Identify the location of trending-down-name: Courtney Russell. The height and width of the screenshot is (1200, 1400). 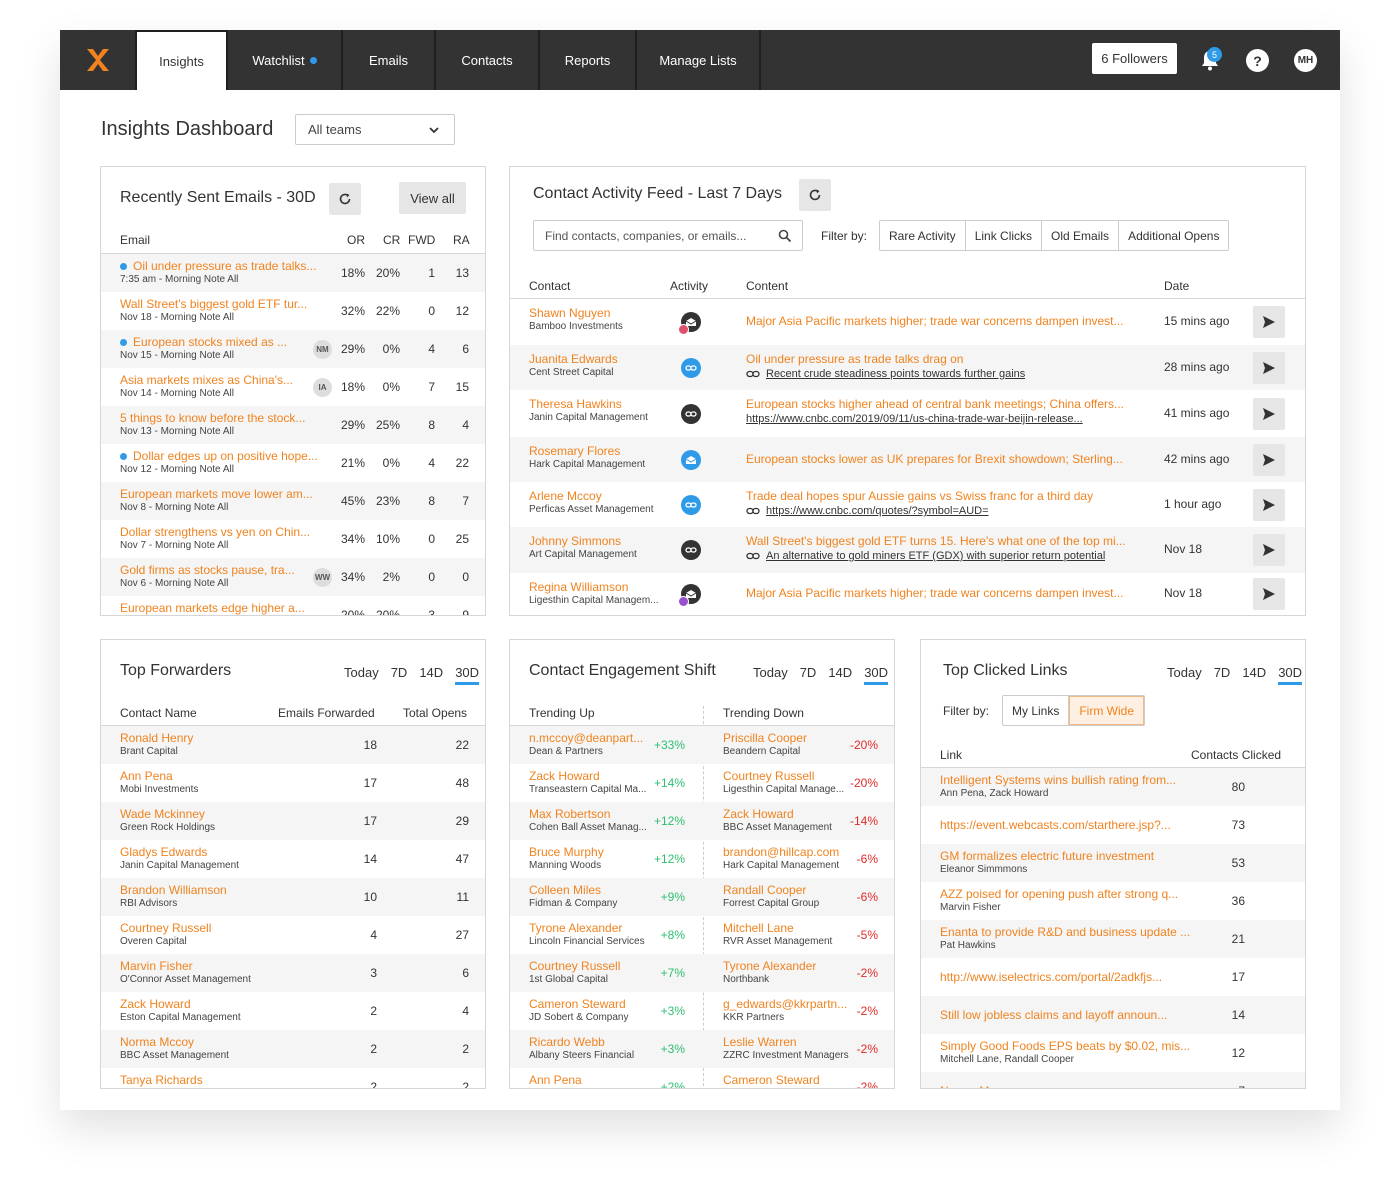
(769, 776).